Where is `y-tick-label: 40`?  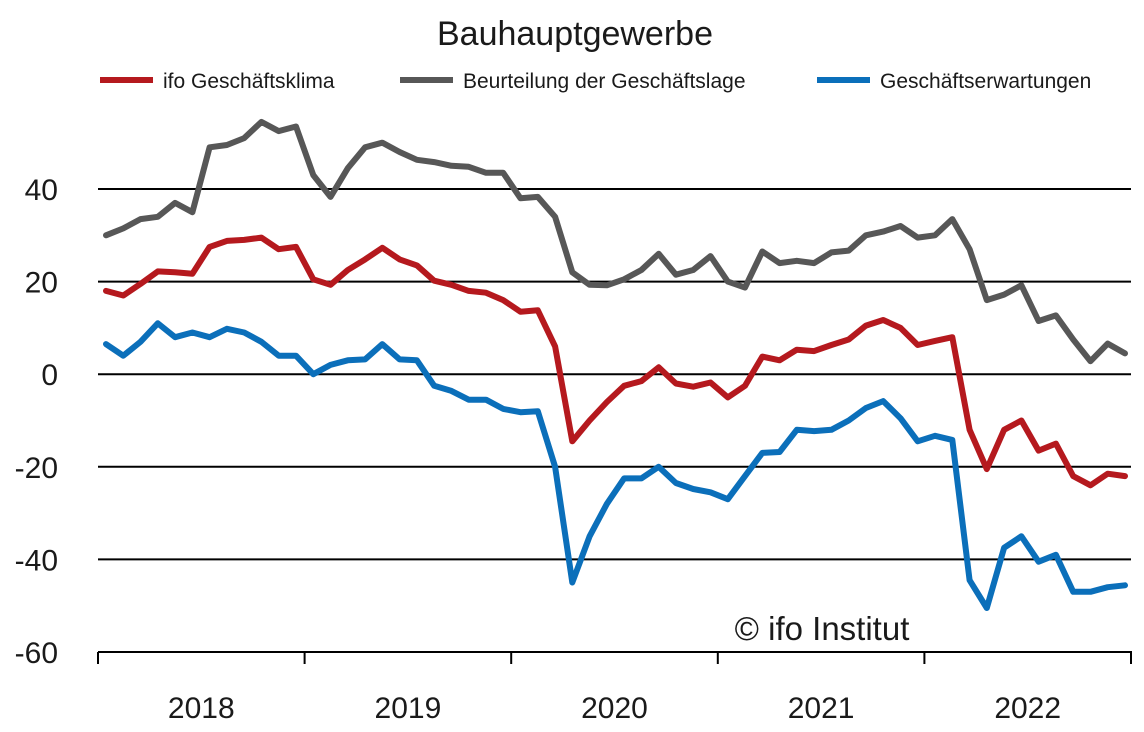 y-tick-label: 40 is located at coordinates (41, 190).